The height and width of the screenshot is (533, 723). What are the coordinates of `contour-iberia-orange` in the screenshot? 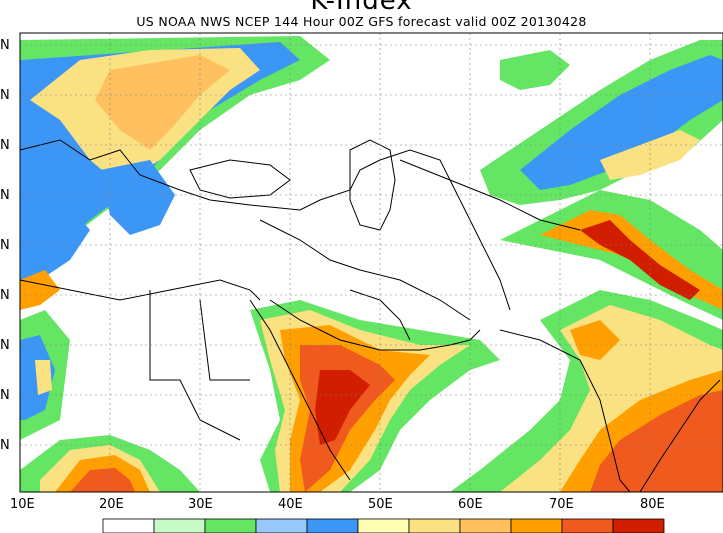 It's located at (40, 290).